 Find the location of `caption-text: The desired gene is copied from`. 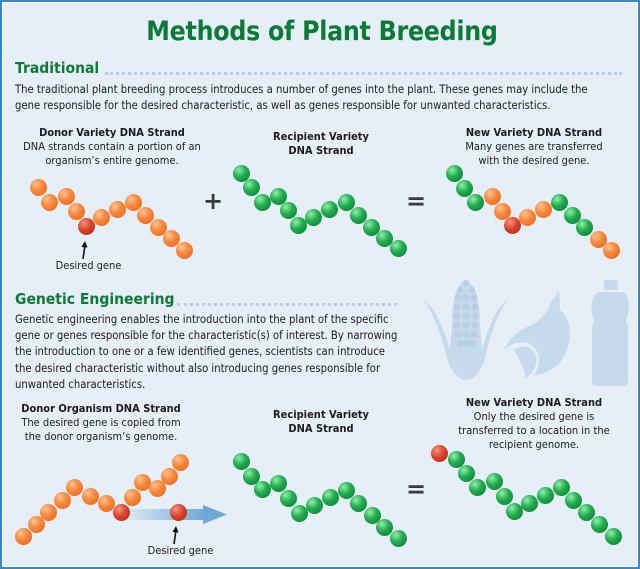

caption-text: The desired gene is copied from is located at coordinates (101, 422).